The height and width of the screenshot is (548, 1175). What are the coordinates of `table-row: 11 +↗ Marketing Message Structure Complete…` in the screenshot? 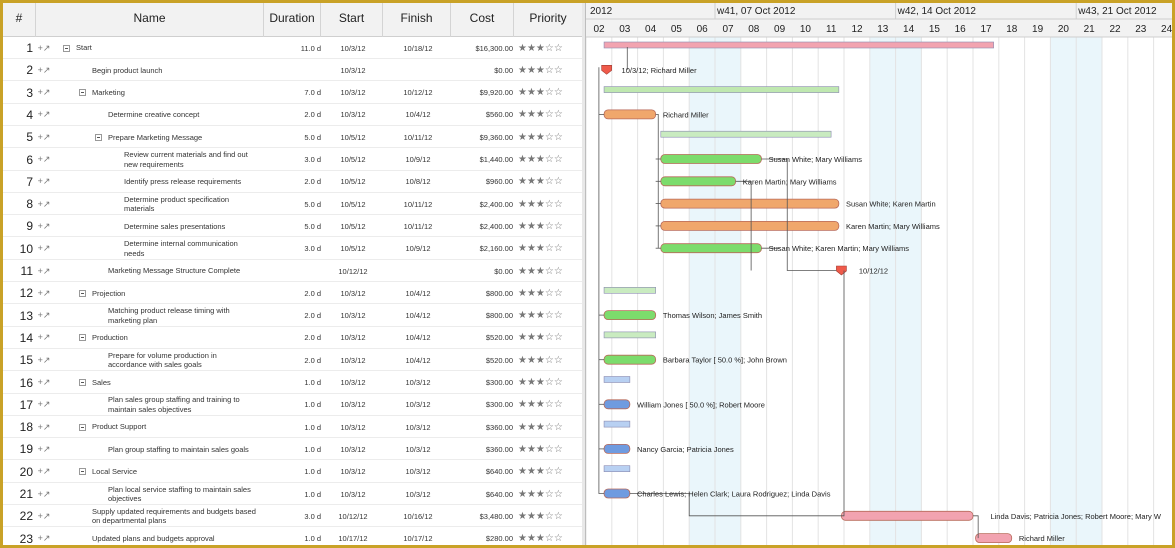 It's located at (292, 271).